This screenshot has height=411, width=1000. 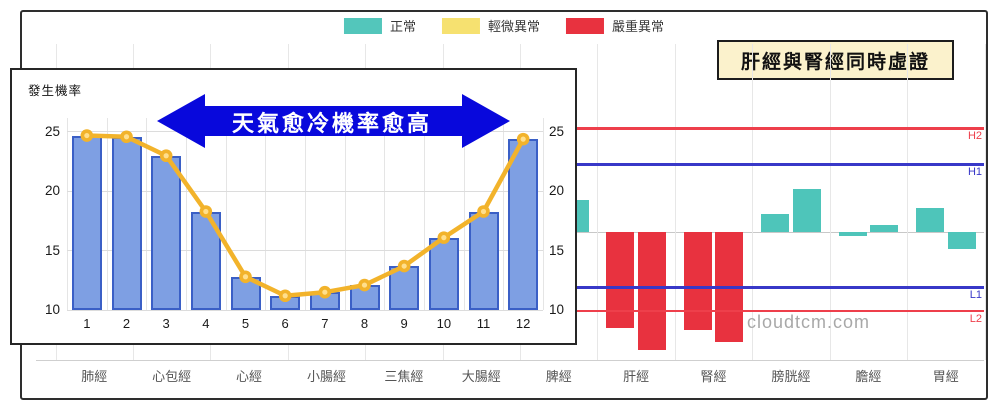 I want to click on inset-month-label: 6, so click(x=285, y=323).